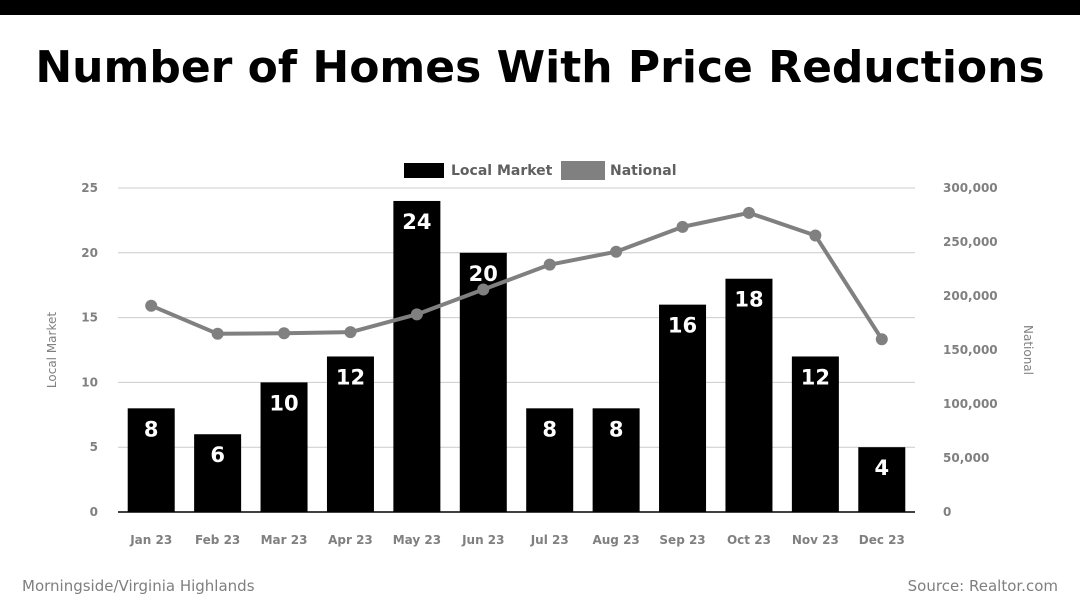  What do you see at coordinates (483, 274) in the screenshot?
I see `bar-data-label: 20` at bounding box center [483, 274].